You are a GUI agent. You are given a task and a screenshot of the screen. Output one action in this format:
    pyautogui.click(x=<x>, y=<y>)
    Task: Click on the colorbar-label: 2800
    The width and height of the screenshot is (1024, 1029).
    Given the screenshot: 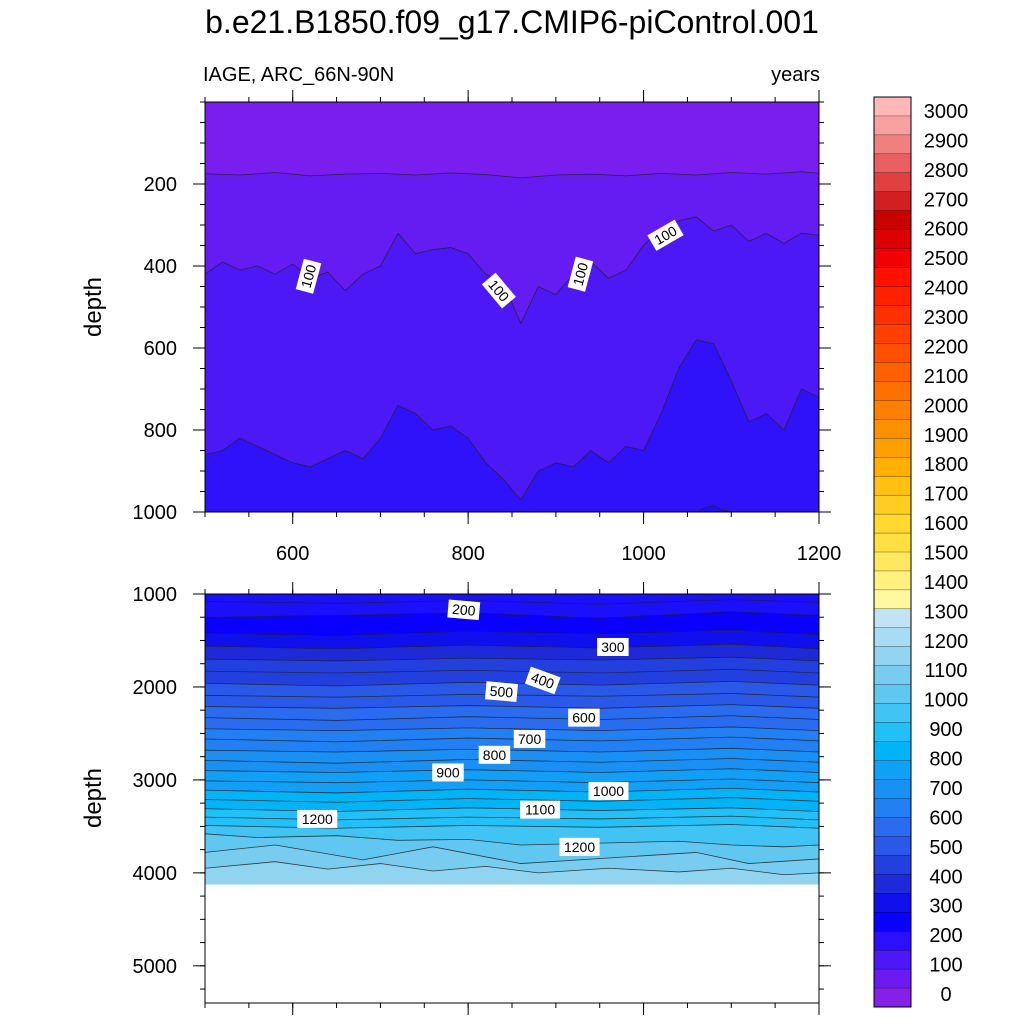 What is the action you would take?
    pyautogui.click(x=946, y=171)
    